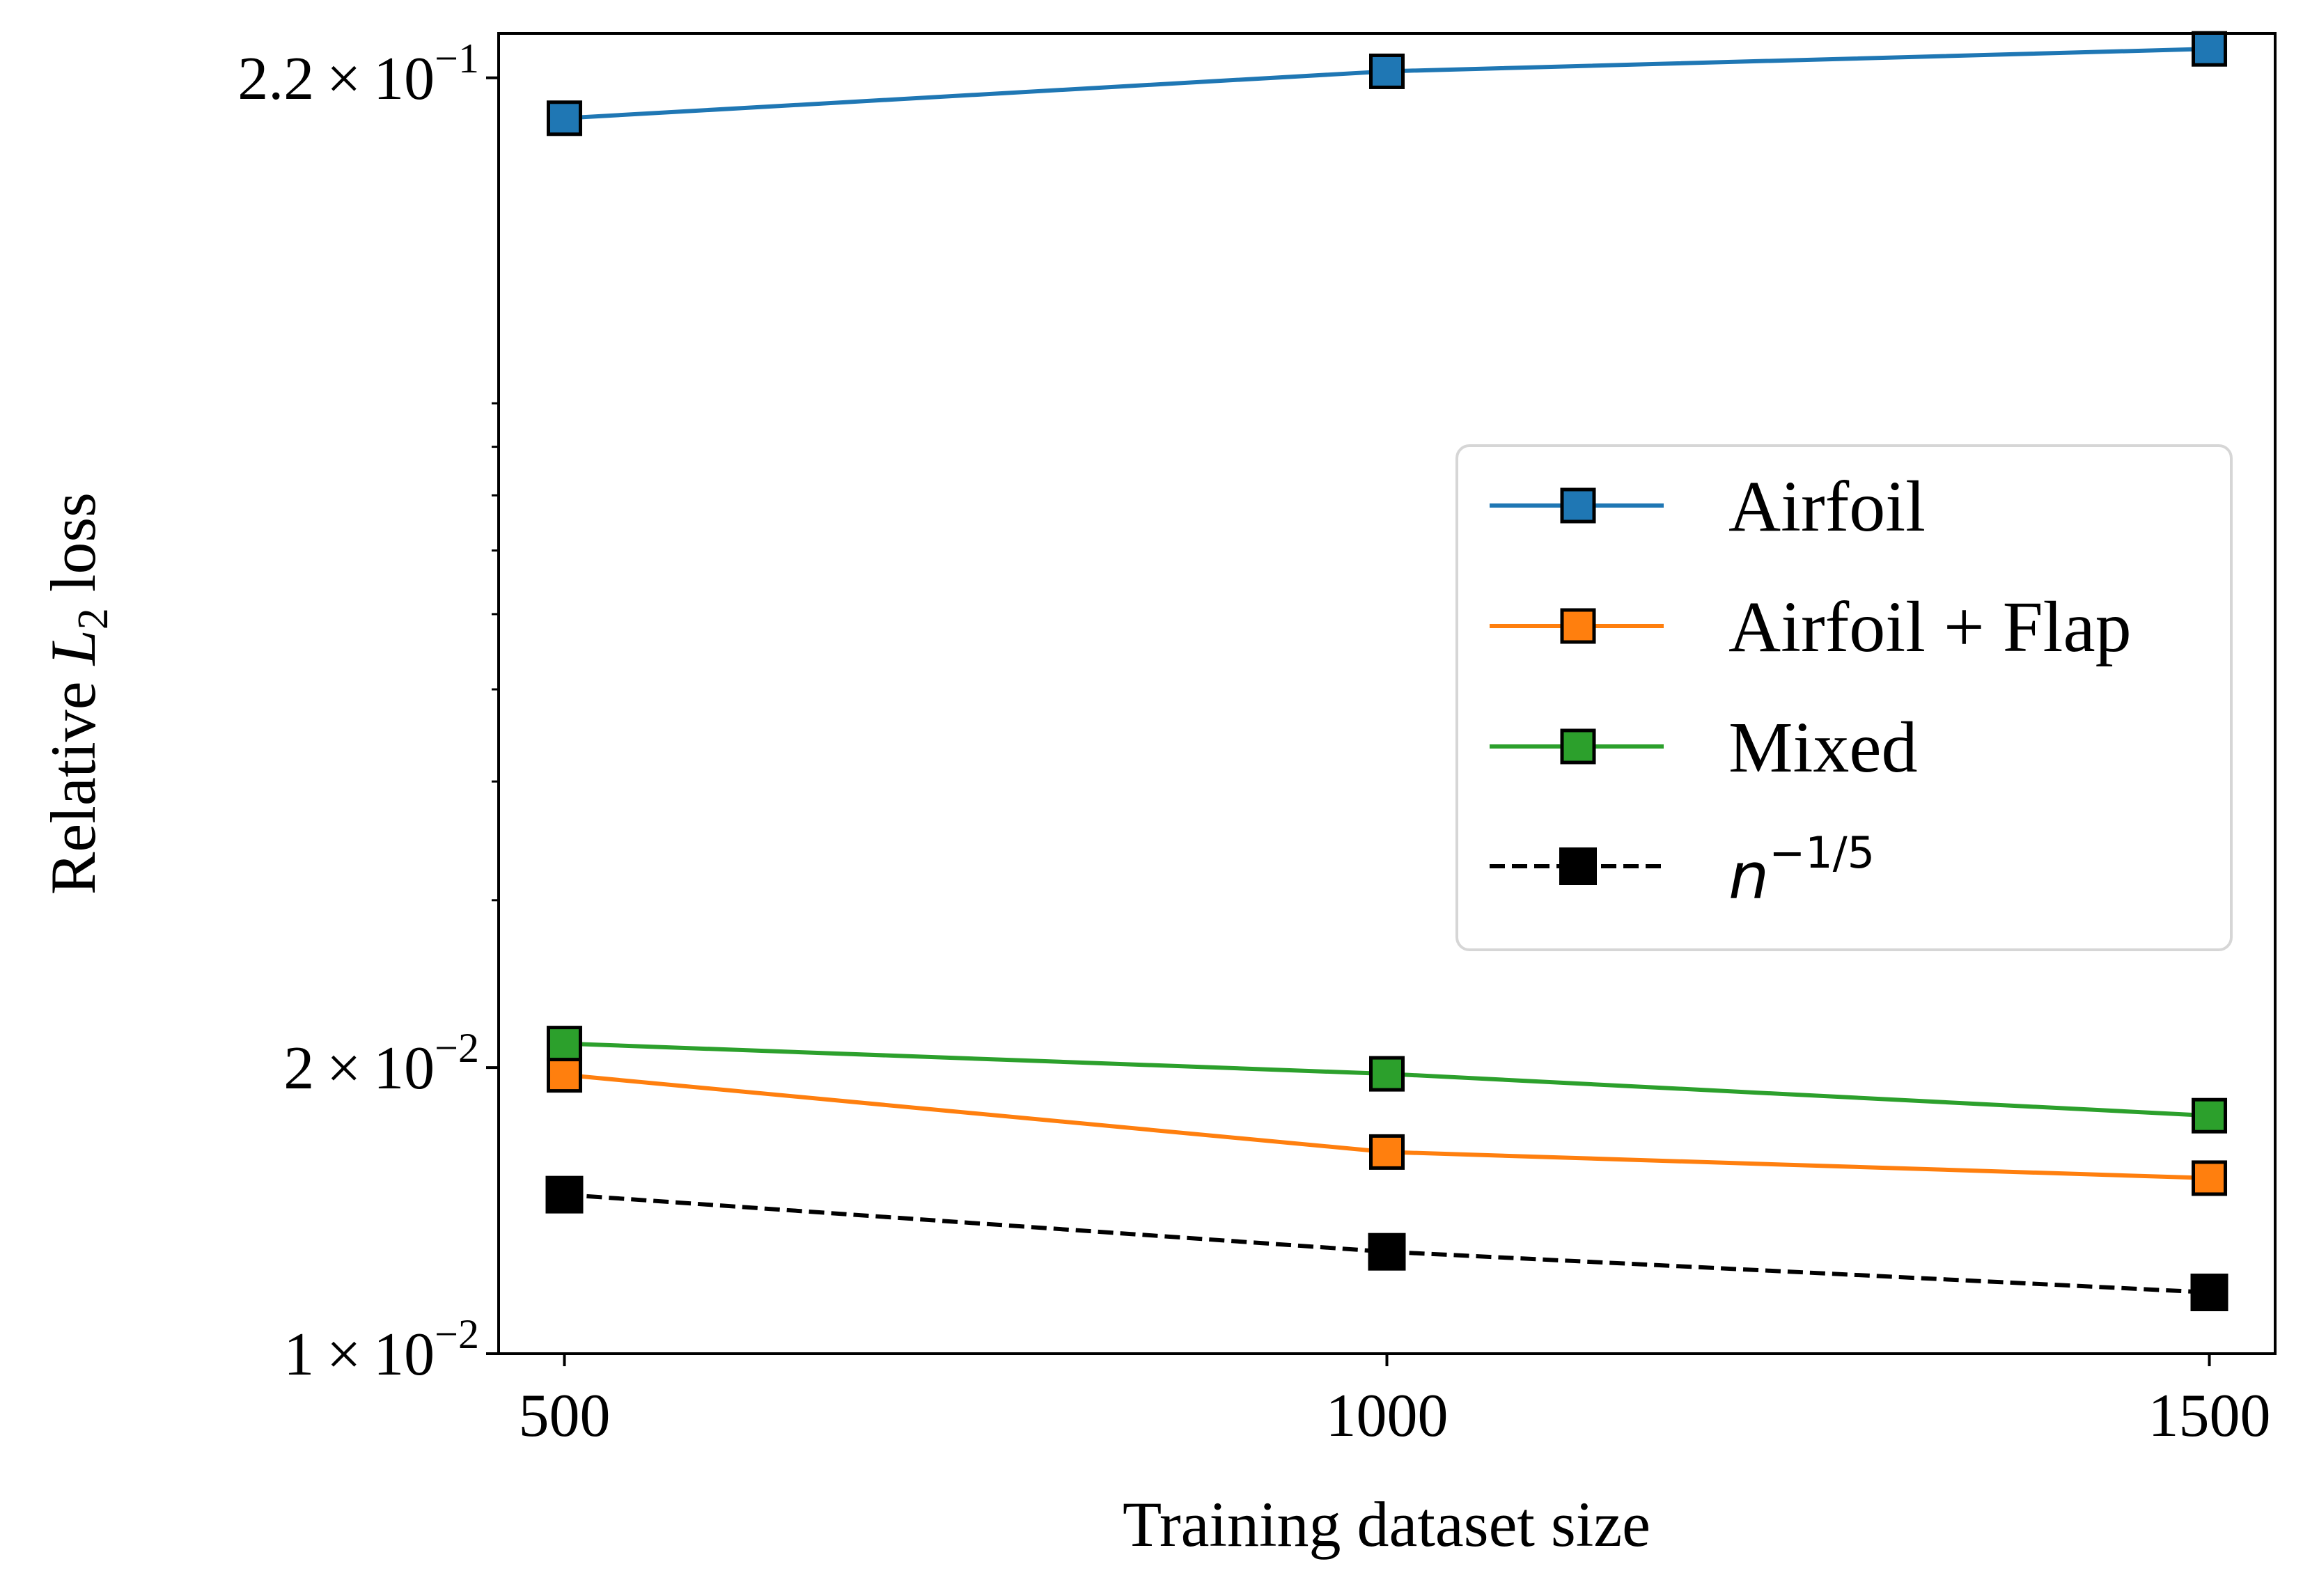  Describe the element at coordinates (73, 648) in the screenshot. I see `y-axis-label-symbol: L` at that location.